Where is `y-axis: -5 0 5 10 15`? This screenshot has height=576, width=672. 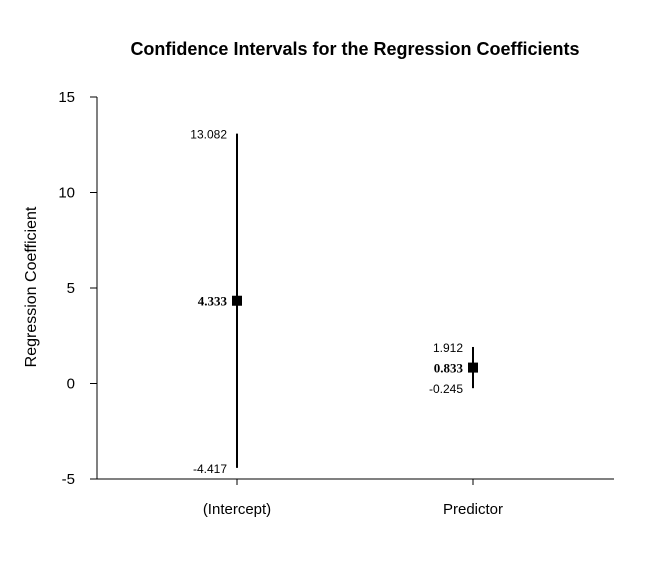 y-axis: -5 0 5 10 15 is located at coordinates (78, 288).